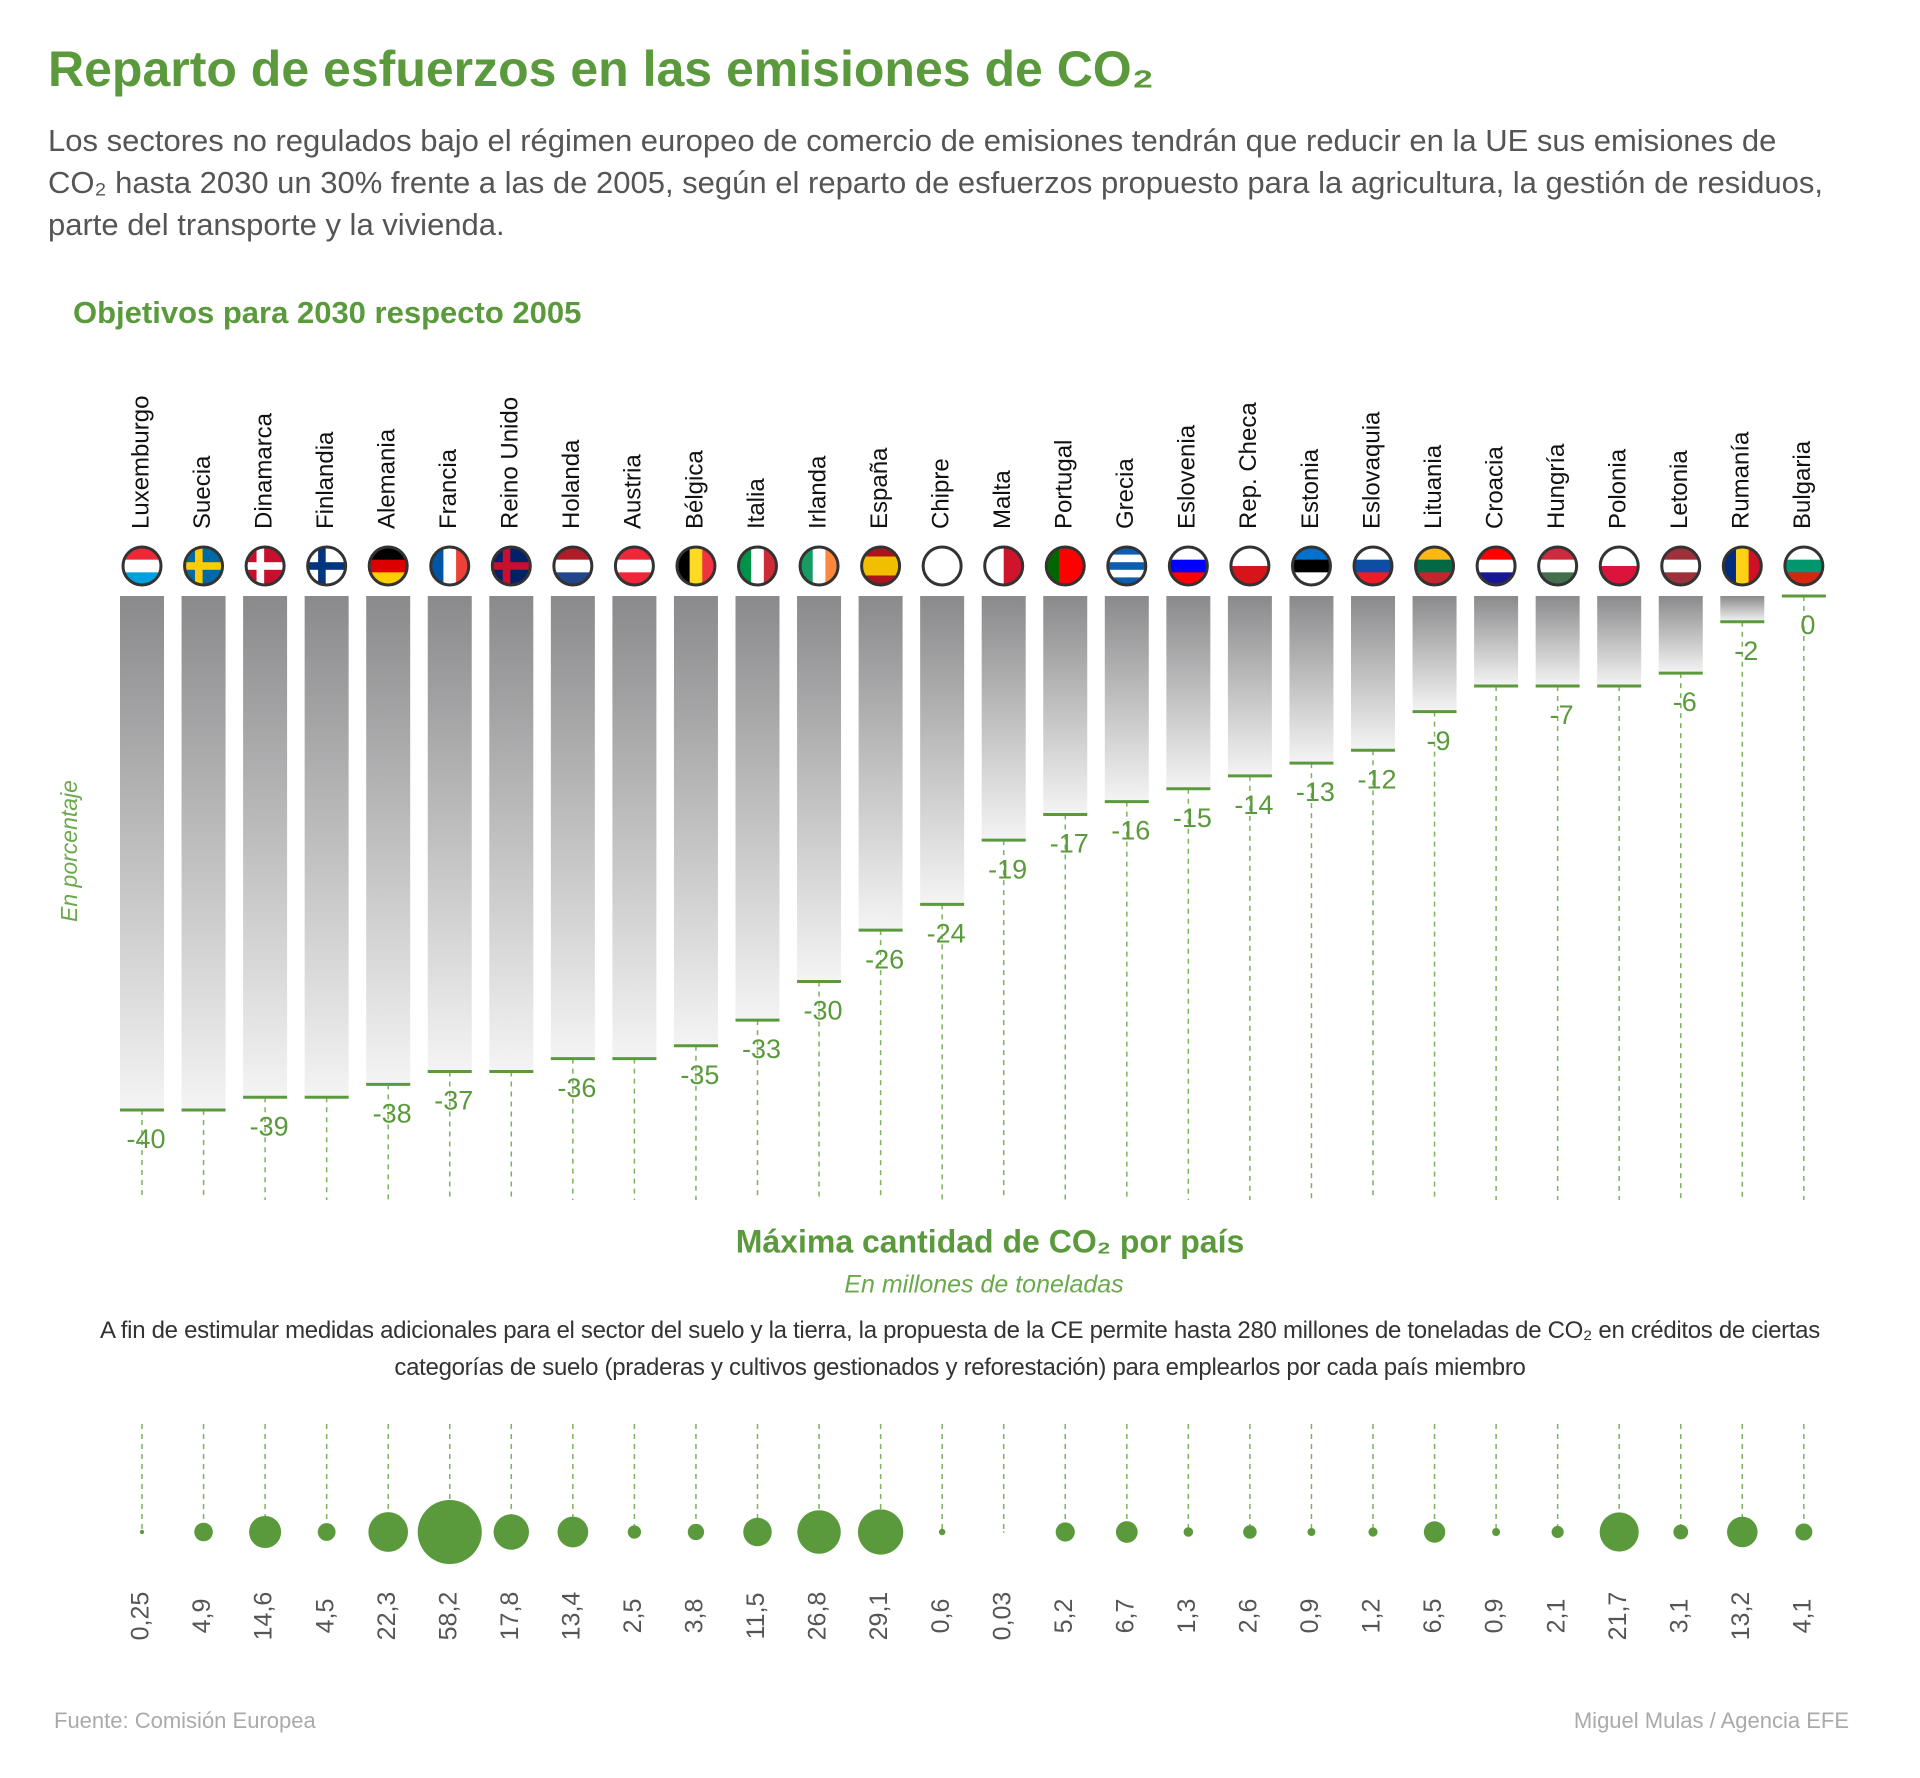 This screenshot has width=1920, height=1778. Describe the element at coordinates (818, 1616) in the screenshot. I see `value-label: 26,8` at that location.